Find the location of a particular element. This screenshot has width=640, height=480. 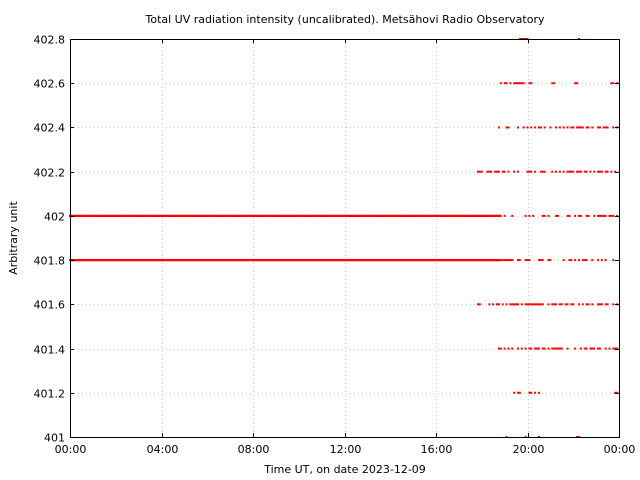

x-axis-label: Time UT, on date 2023-12-09 is located at coordinates (344, 469).